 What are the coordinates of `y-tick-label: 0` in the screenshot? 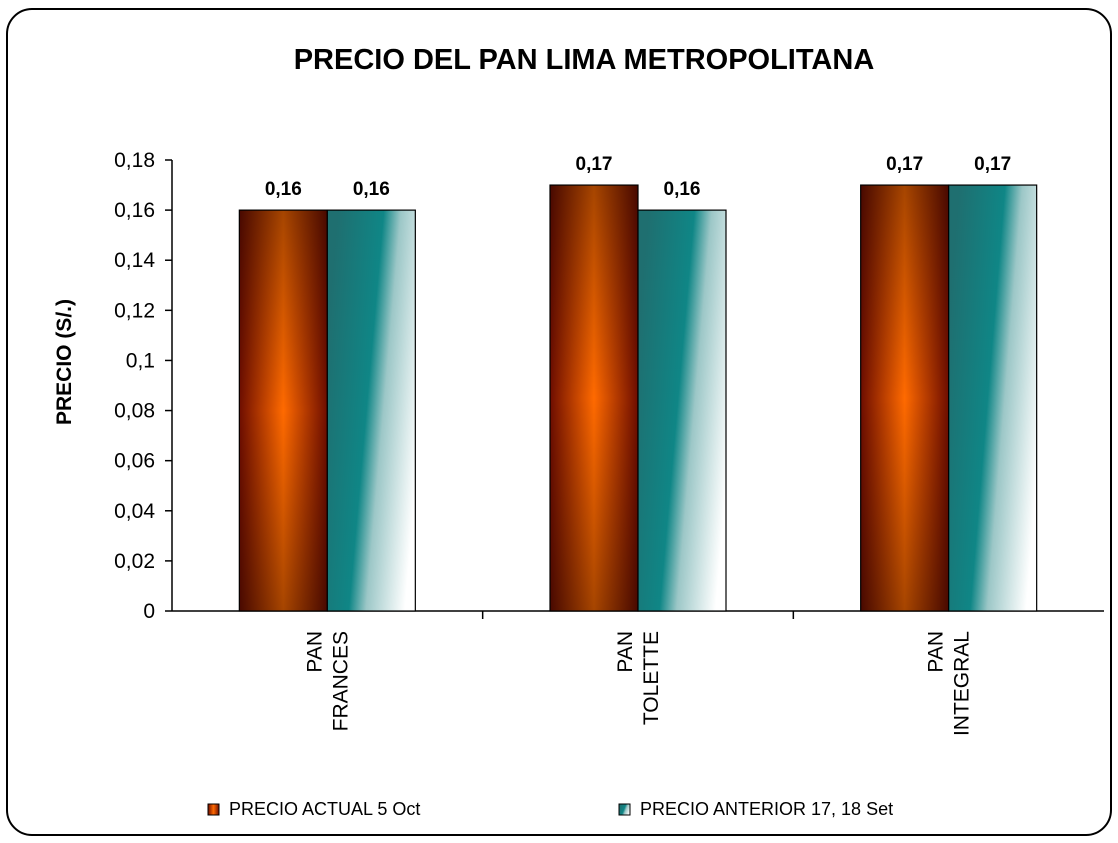 It's located at (149, 611).